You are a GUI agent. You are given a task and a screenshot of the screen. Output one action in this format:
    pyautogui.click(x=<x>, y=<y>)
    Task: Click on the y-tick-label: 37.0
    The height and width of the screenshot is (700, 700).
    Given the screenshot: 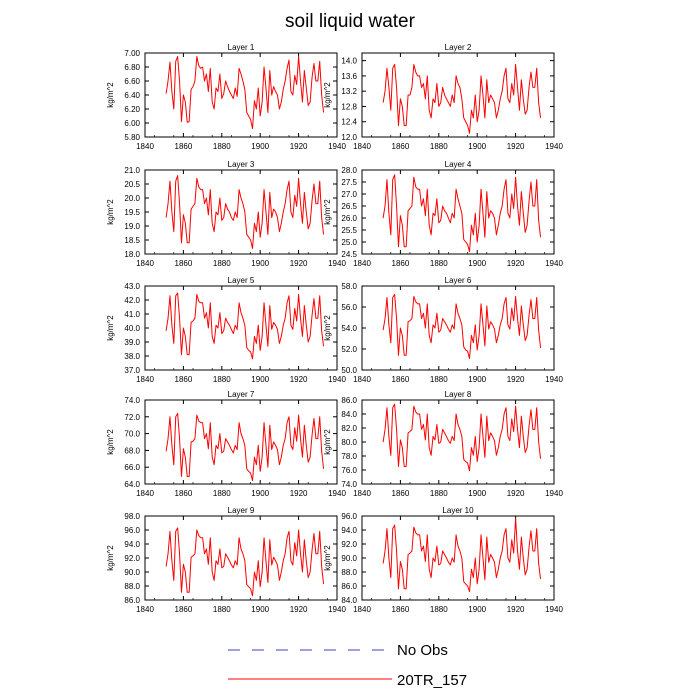 What is the action you would take?
    pyautogui.click(x=132, y=370)
    